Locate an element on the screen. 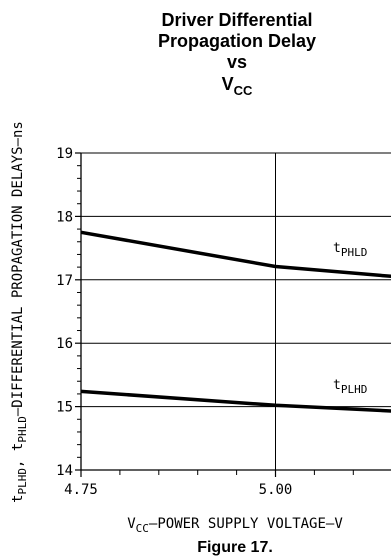 The image size is (391, 558). y-tick-label-14: 14 is located at coordinates (64, 471).